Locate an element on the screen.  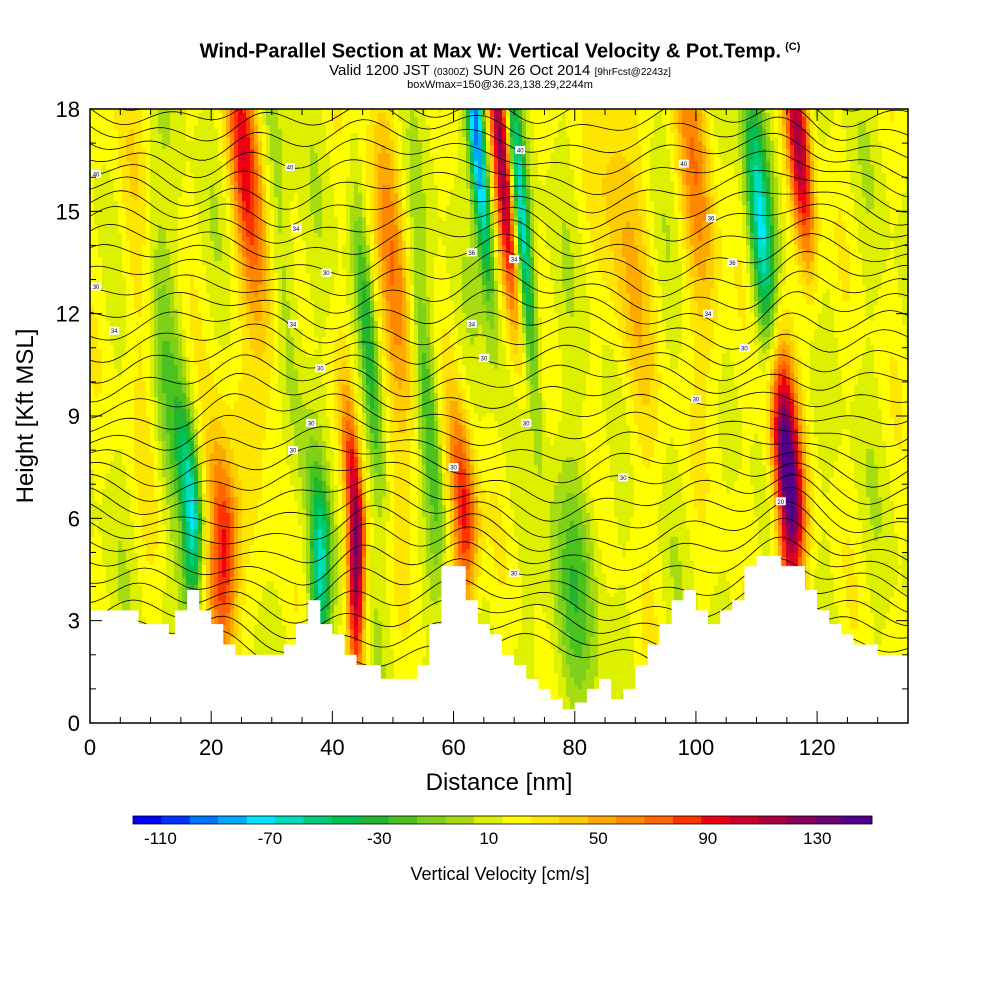
x-tick-label: 40 is located at coordinates (332, 747).